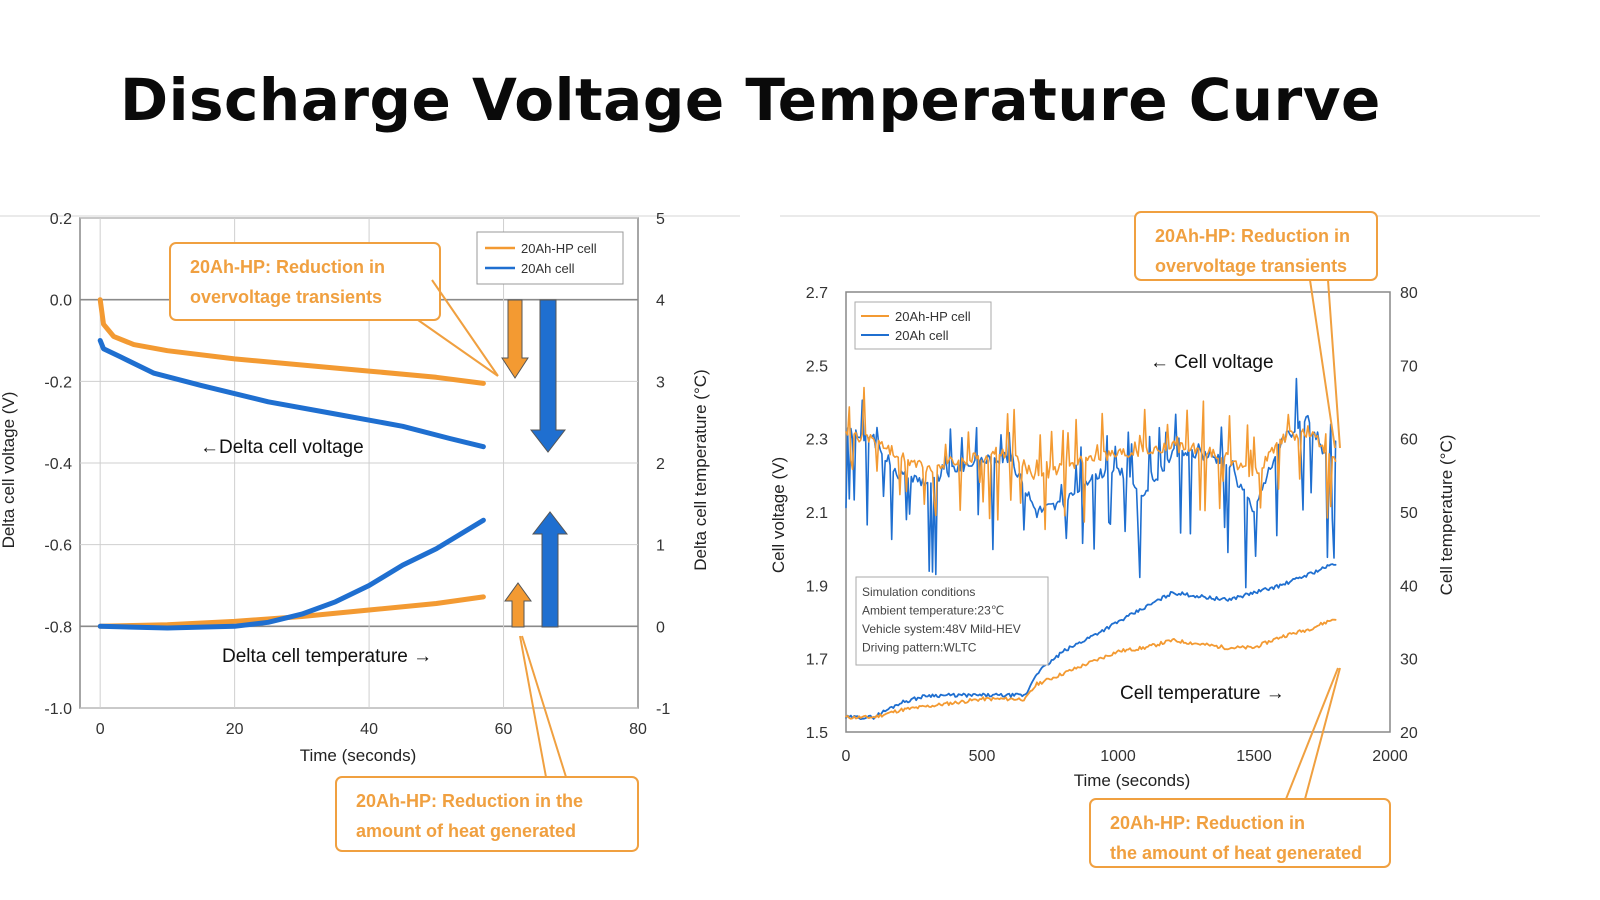 The width and height of the screenshot is (1600, 900). I want to click on x-tick-label: 40, so click(369, 729).